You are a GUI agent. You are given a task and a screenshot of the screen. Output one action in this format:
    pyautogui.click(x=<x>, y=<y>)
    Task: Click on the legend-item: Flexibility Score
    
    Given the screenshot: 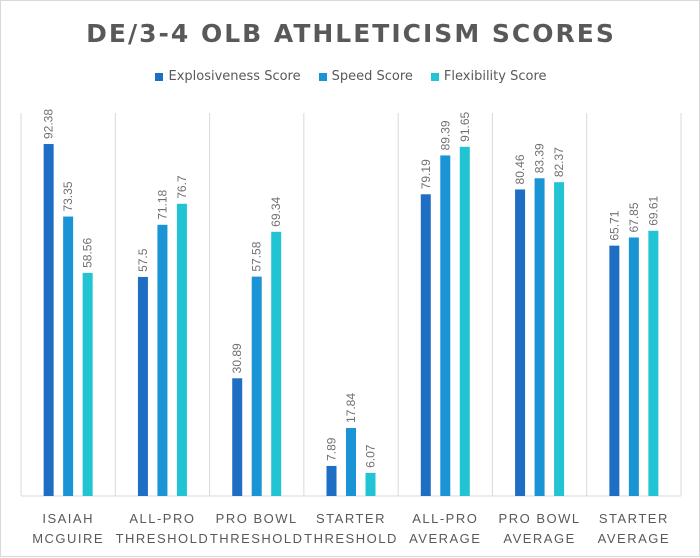 What is the action you would take?
    pyautogui.click(x=488, y=76)
    